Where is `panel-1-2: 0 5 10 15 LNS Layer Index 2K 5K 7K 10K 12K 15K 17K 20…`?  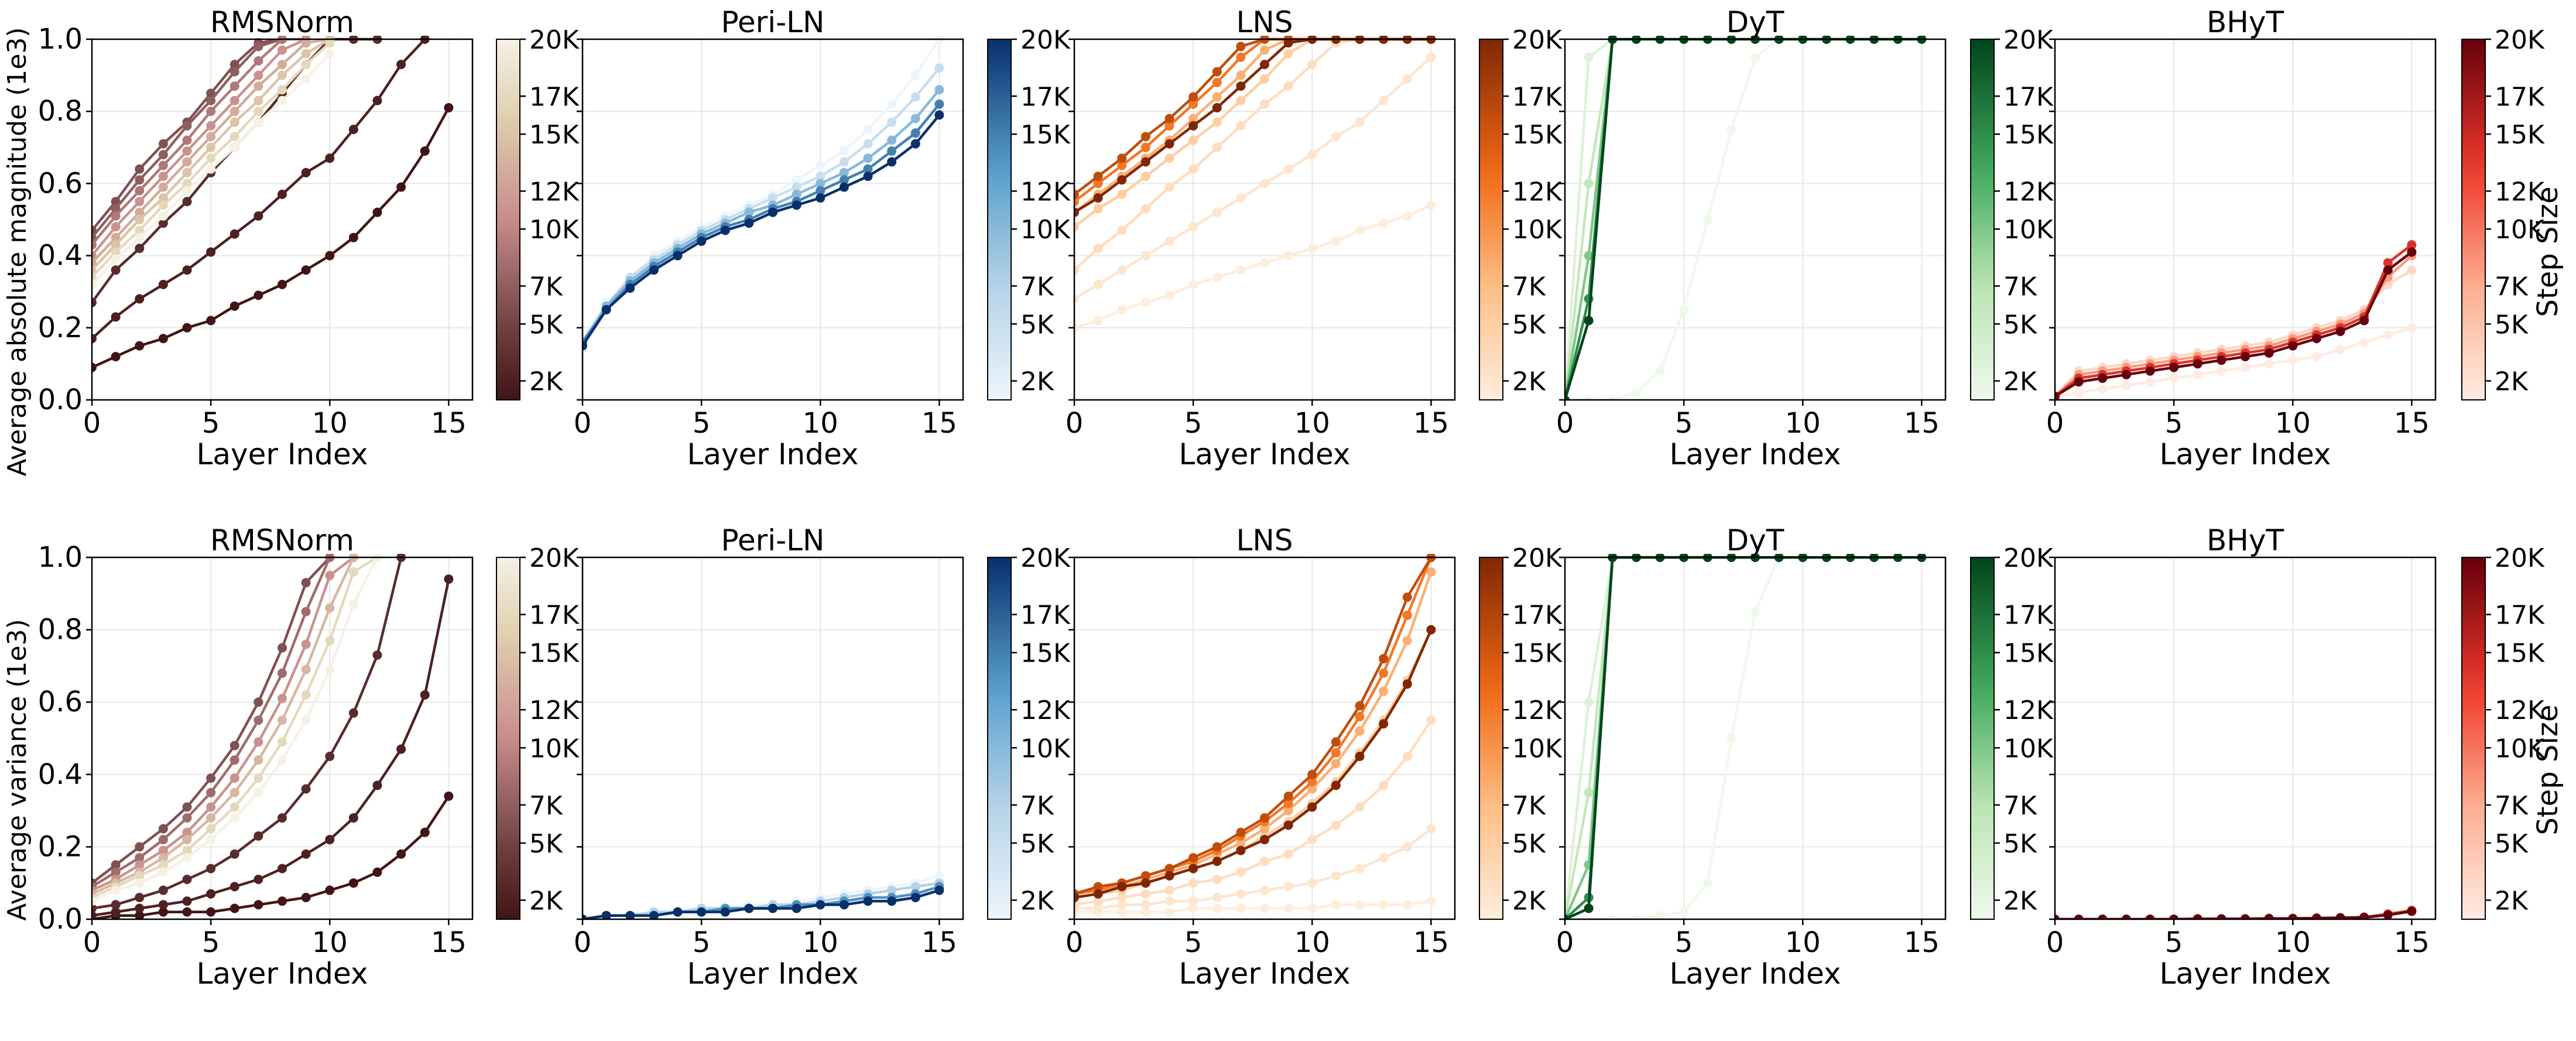
panel-1-2: 0 5 10 15 LNS Layer Index 2K 5K 7K 10K 12K 15K 17K 20… is located at coordinates (1314, 757).